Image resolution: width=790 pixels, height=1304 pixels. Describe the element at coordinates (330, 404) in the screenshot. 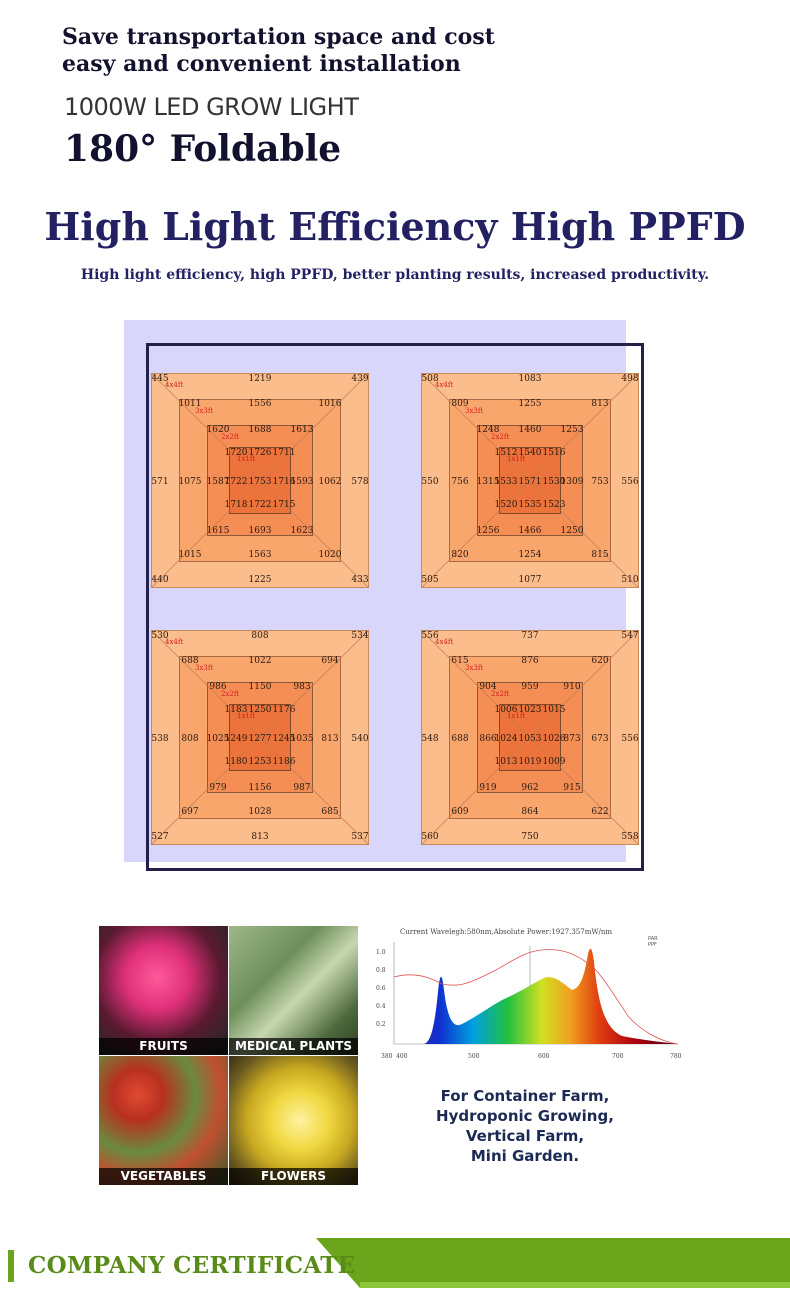

I see `ppfd-value: 1016` at that location.